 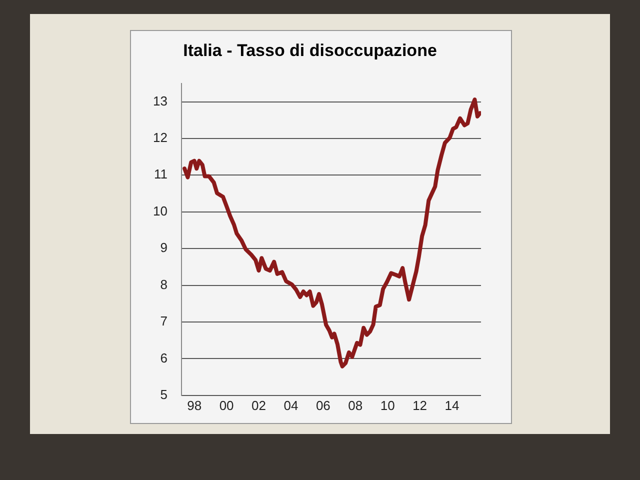 What do you see at coordinates (164, 394) in the screenshot?
I see `y-tick-label: 5` at bounding box center [164, 394].